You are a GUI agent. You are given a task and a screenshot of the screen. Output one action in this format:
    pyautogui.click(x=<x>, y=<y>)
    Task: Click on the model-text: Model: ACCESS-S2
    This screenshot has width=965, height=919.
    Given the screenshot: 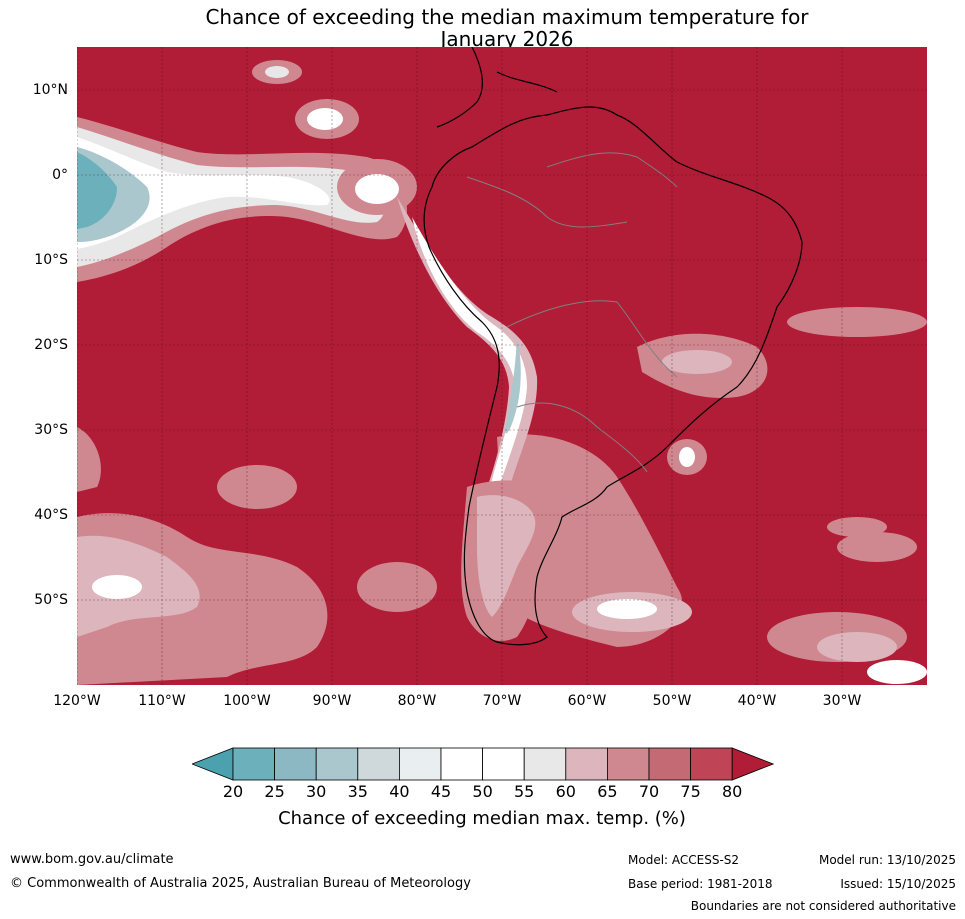 What is the action you would take?
    pyautogui.click(x=684, y=860)
    